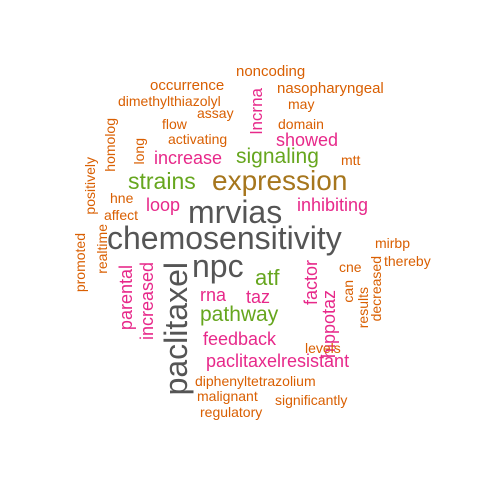 This screenshot has width=480, height=480. What do you see at coordinates (80, 263) in the screenshot?
I see `word-promoted: promoted` at bounding box center [80, 263].